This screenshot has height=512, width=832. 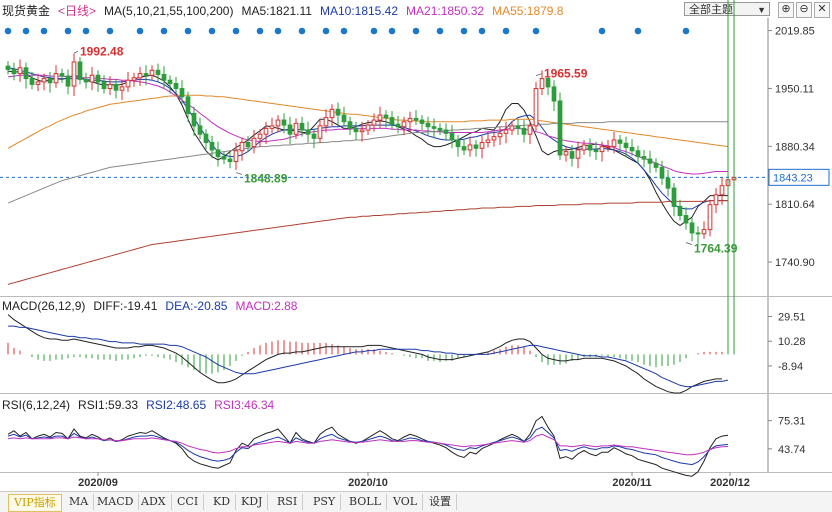 I want to click on tab-vip: VIP指标, so click(x=35, y=503).